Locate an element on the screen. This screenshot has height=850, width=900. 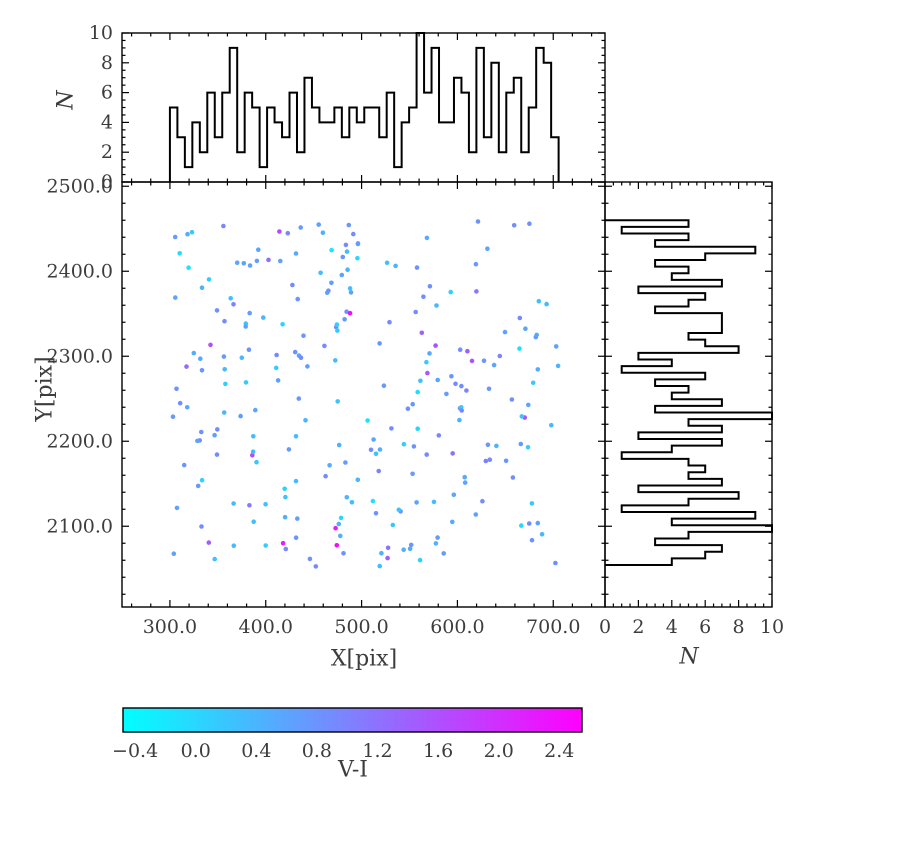
right-hist-x-axis-label: N is located at coordinates (689, 657).